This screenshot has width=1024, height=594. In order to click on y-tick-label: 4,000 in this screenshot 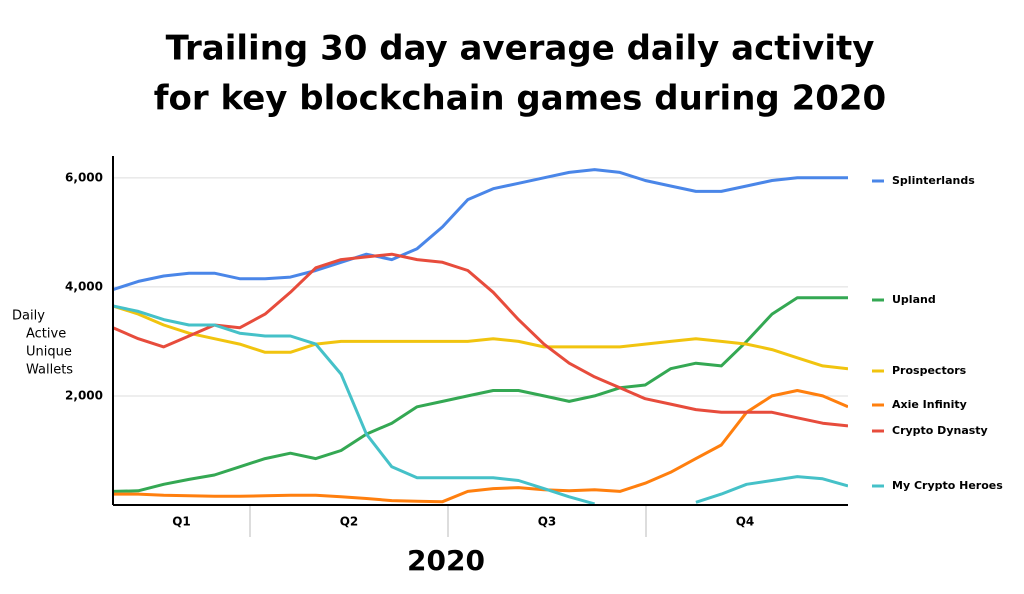, I will do `click(84, 286)`.